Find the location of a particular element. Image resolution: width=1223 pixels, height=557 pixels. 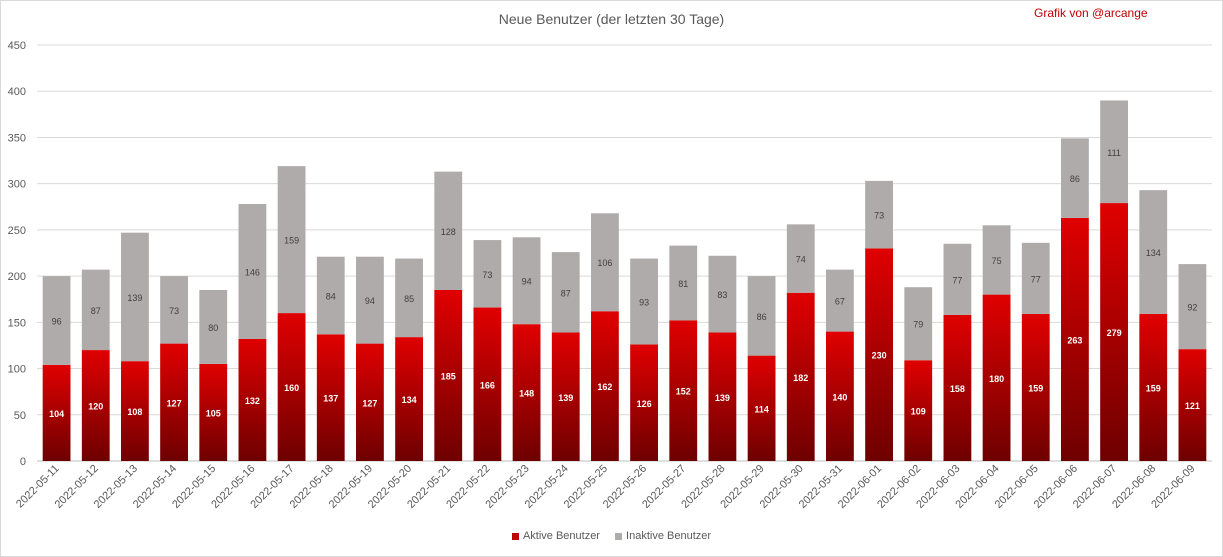

y-tick-label: 250 is located at coordinates (17, 231).